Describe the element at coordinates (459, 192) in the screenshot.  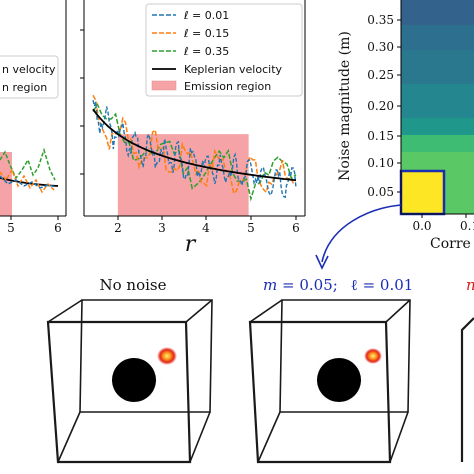
I see `heatmap-cell-m005-next` at that location.